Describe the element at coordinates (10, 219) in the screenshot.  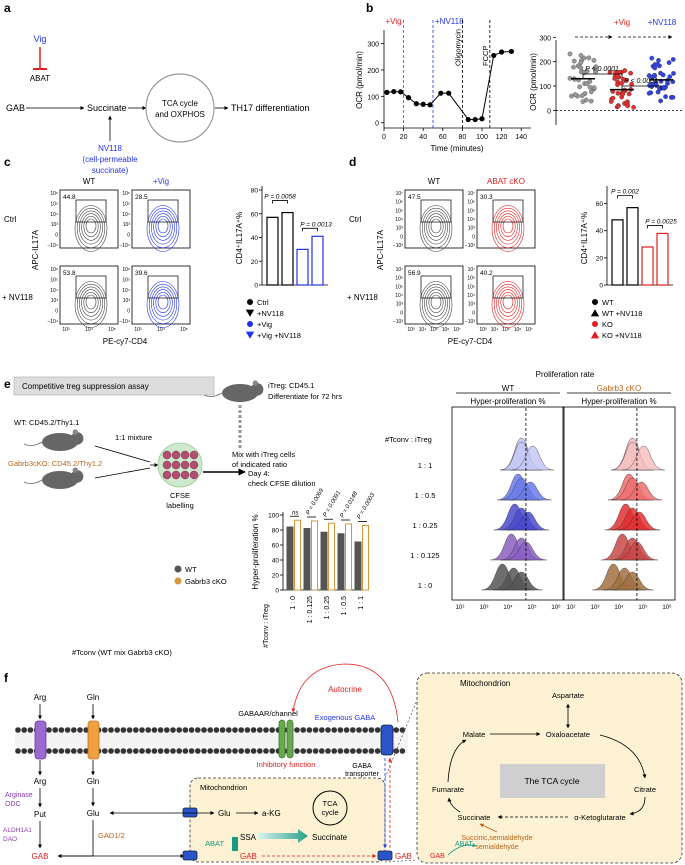
I see `label: Ctrl` at that location.